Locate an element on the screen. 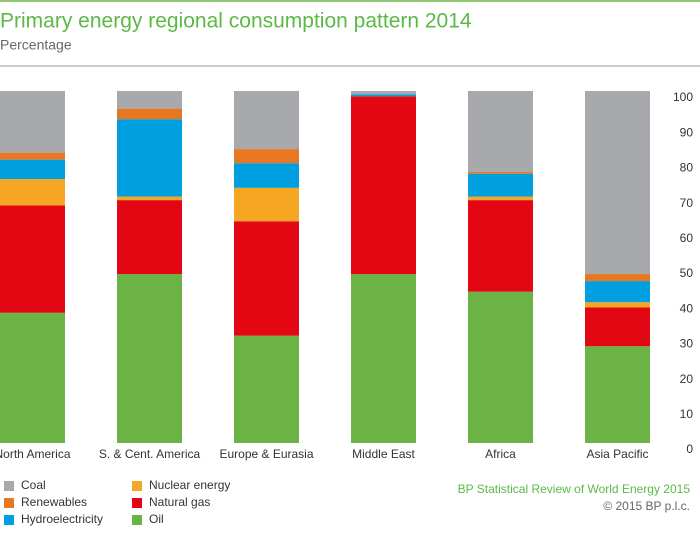 The width and height of the screenshot is (700, 533). y-tick-label: 50 is located at coordinates (687, 273).